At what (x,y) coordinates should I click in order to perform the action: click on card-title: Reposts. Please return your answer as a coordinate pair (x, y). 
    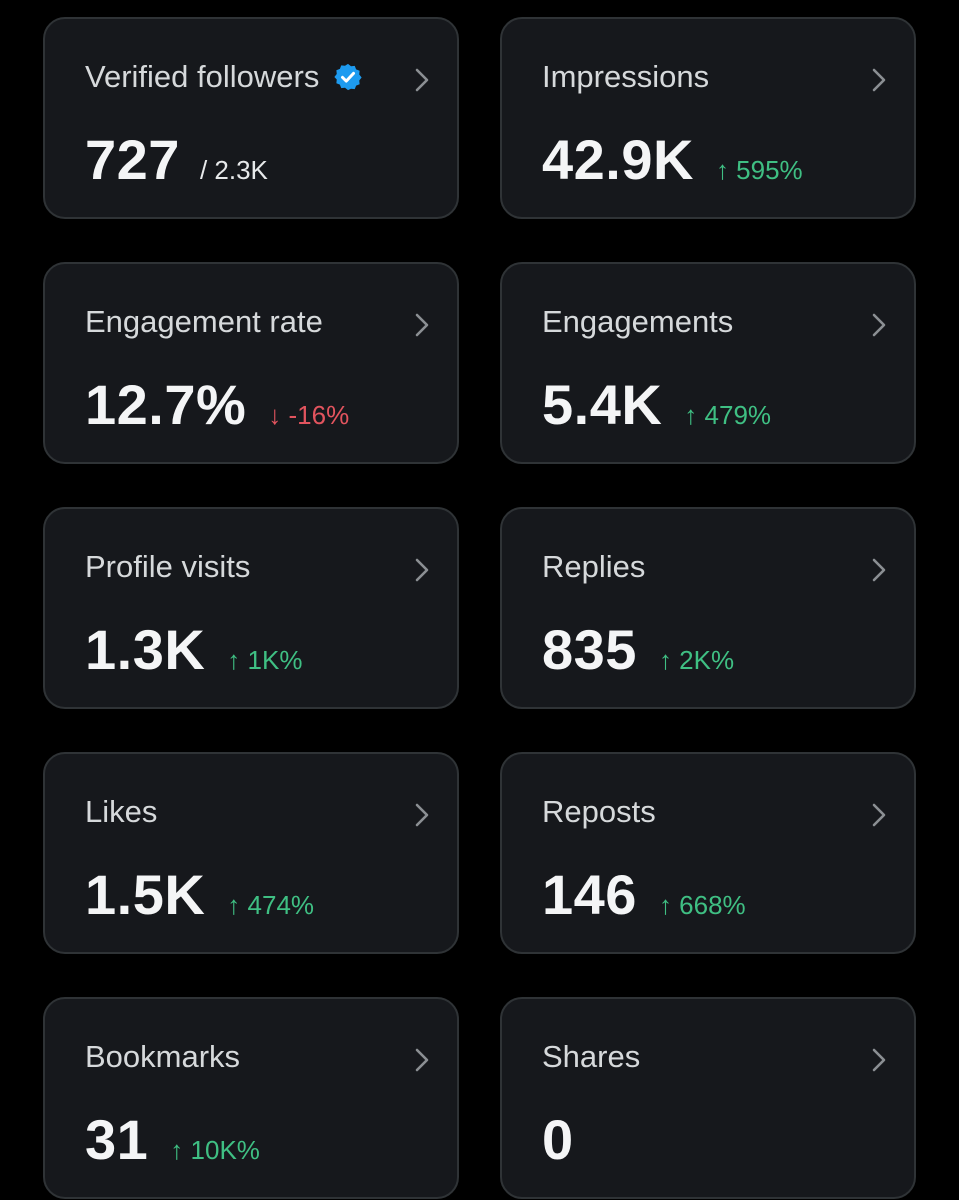
    Looking at the image, I should click on (599, 811).